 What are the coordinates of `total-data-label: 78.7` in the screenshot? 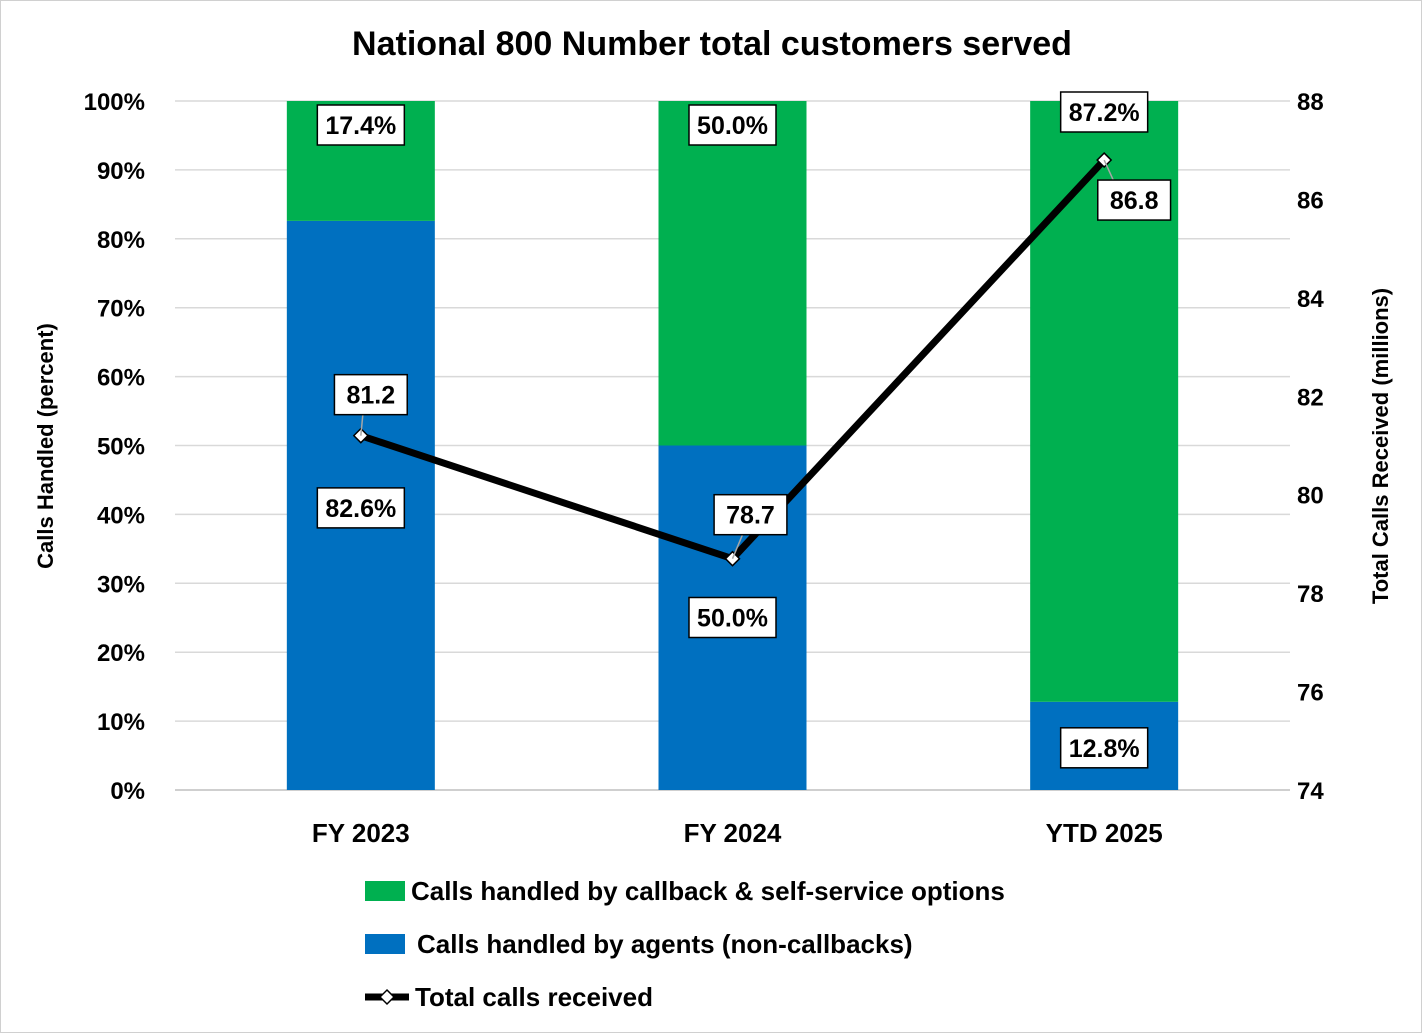 It's located at (750, 514).